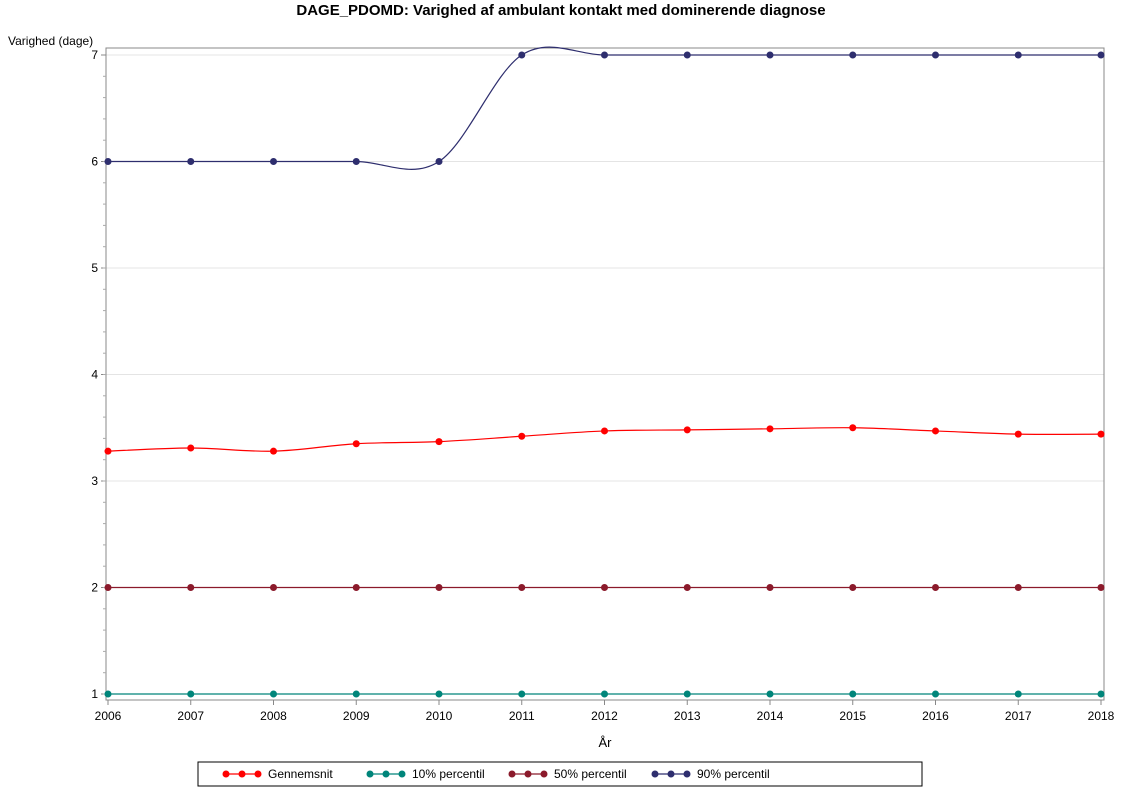  Describe the element at coordinates (50, 41) in the screenshot. I see `y-axis-label: Varighed (dage)` at that location.